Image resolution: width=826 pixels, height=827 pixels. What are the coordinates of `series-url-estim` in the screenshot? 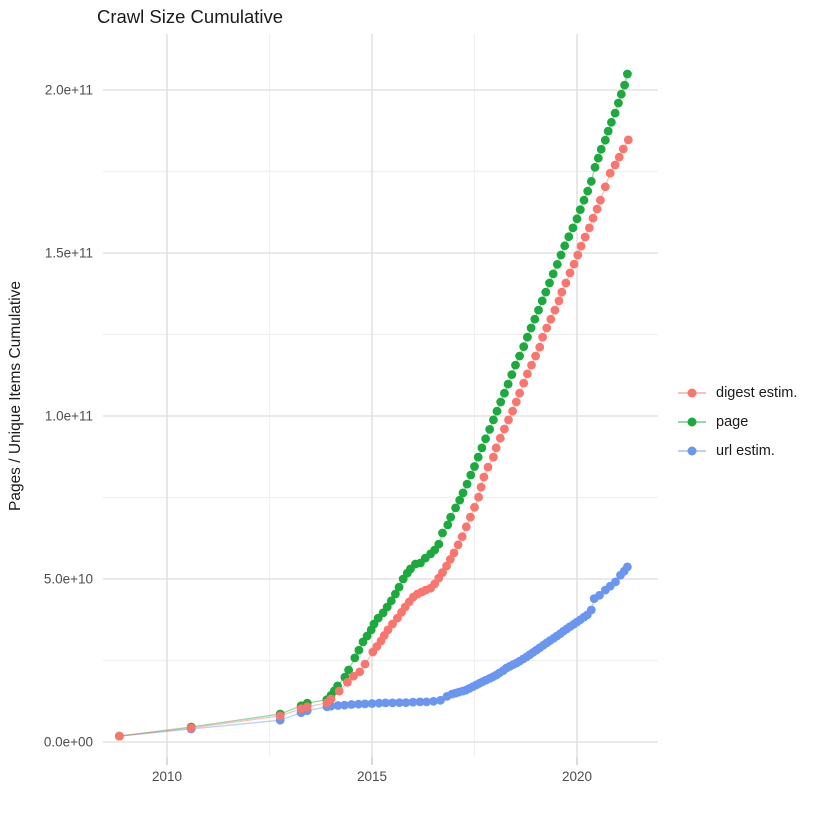 It's located at (373, 651).